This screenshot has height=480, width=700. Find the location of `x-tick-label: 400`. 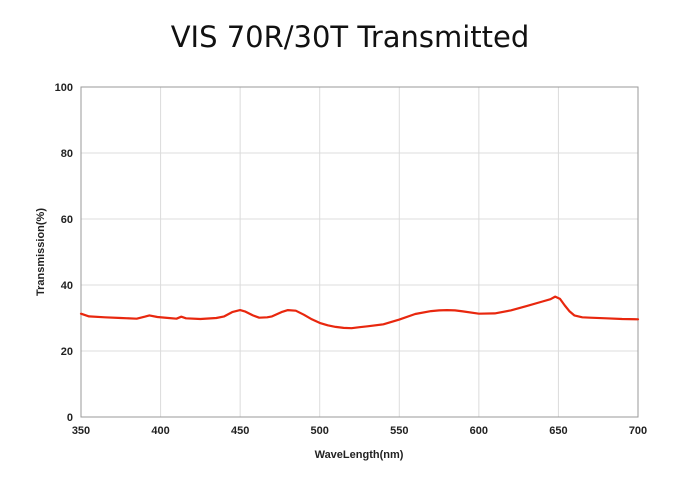

x-tick-label: 400 is located at coordinates (160, 431).